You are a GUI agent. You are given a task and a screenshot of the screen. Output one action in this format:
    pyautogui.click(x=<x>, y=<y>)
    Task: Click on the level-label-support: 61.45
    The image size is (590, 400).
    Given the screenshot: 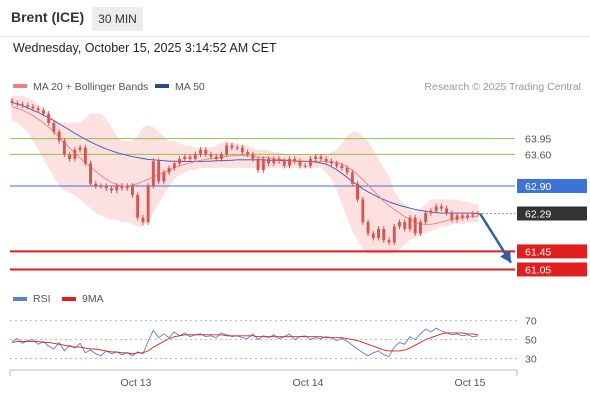 What is the action you would take?
    pyautogui.click(x=538, y=252)
    